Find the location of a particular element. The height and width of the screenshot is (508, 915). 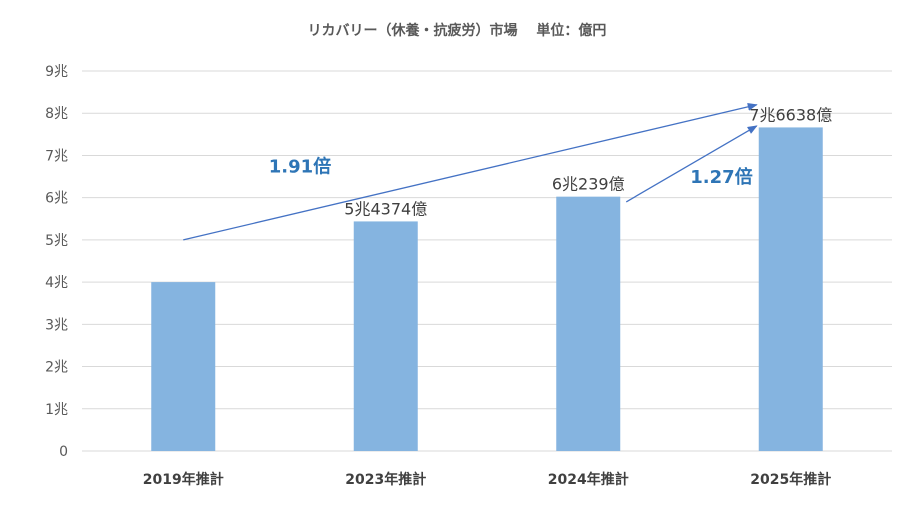

data-labels: 5兆4374億 6兆239億 7兆6638億 is located at coordinates (588, 161).